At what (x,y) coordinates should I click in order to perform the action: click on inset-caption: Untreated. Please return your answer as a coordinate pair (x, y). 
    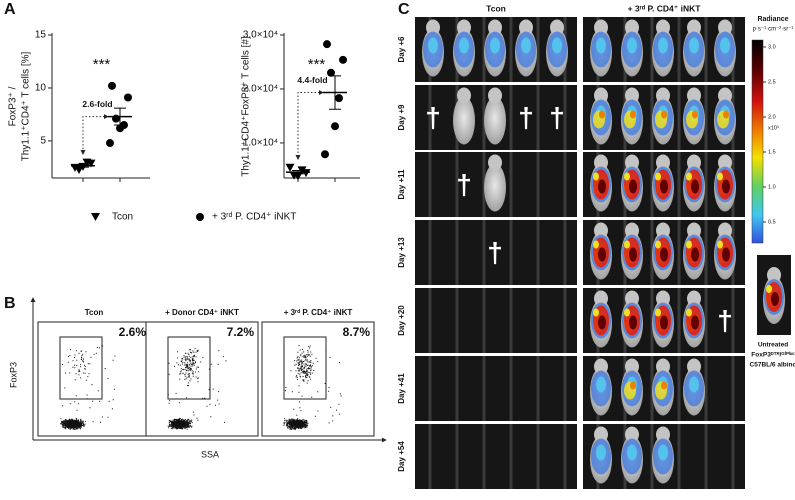
    Looking at the image, I should click on (773, 345).